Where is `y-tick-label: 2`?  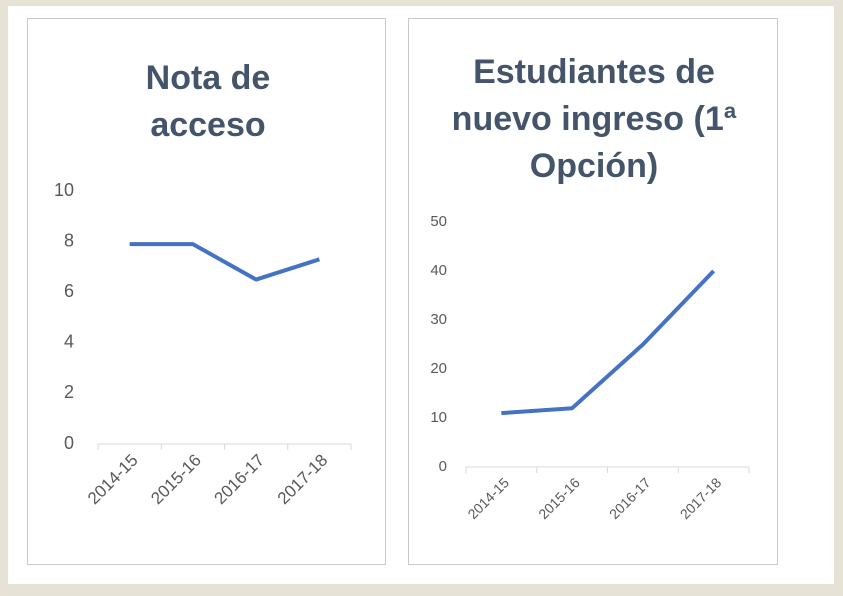 y-tick-label: 2 is located at coordinates (69, 392).